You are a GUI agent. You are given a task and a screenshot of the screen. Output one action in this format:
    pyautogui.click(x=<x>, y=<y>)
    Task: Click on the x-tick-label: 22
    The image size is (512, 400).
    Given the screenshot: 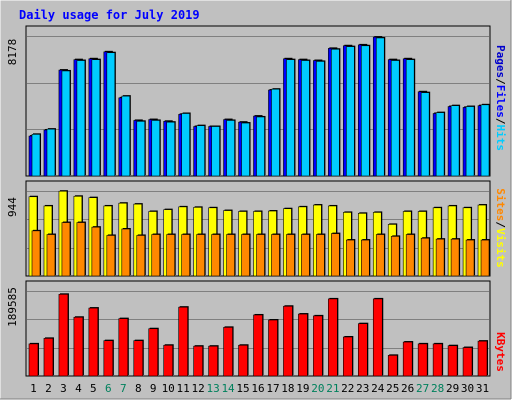 What is the action you would take?
    pyautogui.click(x=347, y=388)
    